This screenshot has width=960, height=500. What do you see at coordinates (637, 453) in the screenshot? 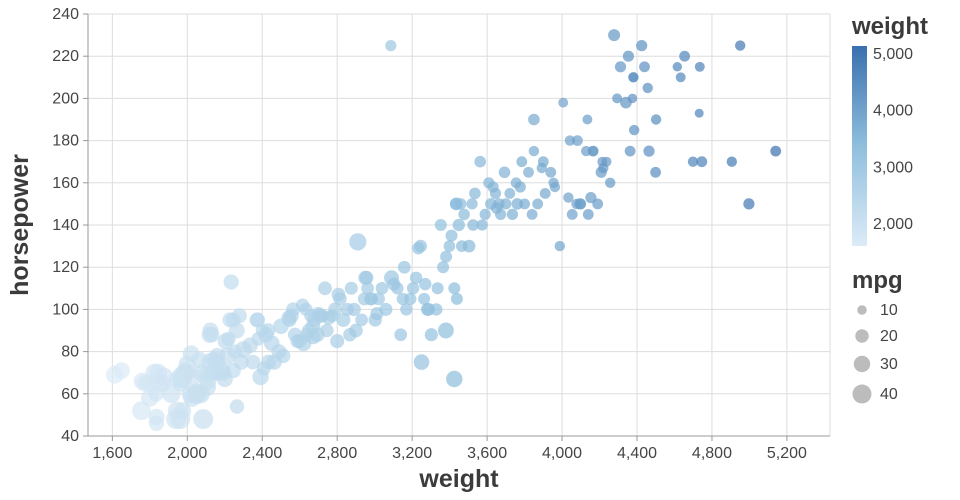
I see `x-tick-label: 4,400` at bounding box center [637, 453].